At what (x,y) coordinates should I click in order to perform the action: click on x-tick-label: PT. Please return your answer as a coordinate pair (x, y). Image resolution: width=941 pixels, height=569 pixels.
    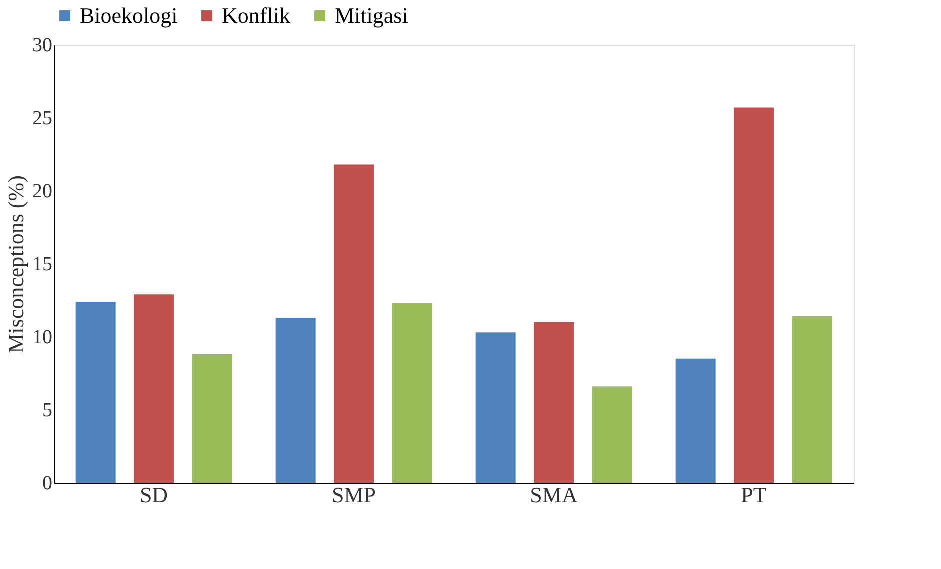
    Looking at the image, I should click on (754, 495).